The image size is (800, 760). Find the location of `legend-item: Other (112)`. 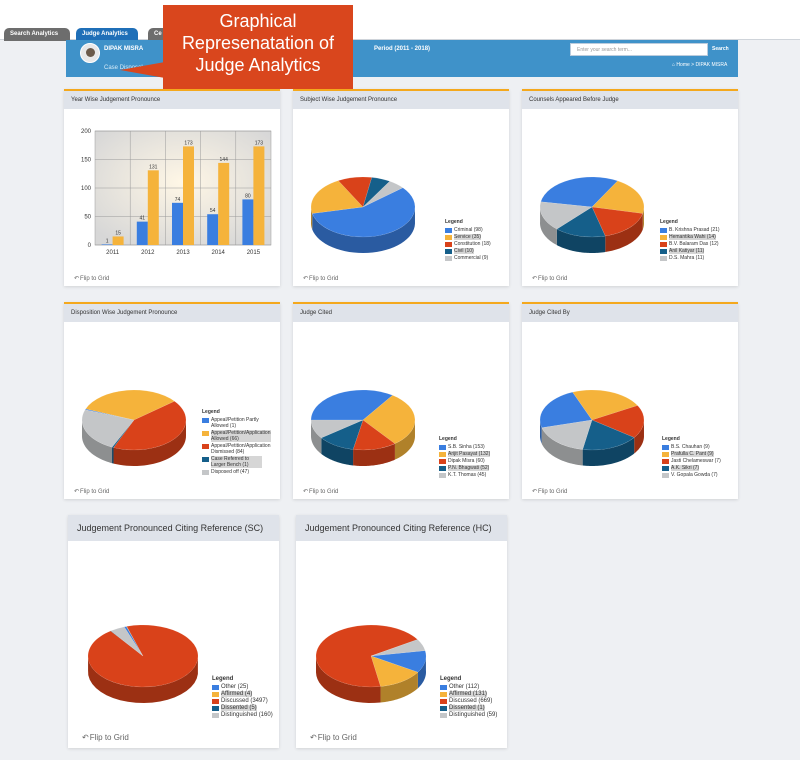

legend-item: Other (112) is located at coordinates (471, 687).